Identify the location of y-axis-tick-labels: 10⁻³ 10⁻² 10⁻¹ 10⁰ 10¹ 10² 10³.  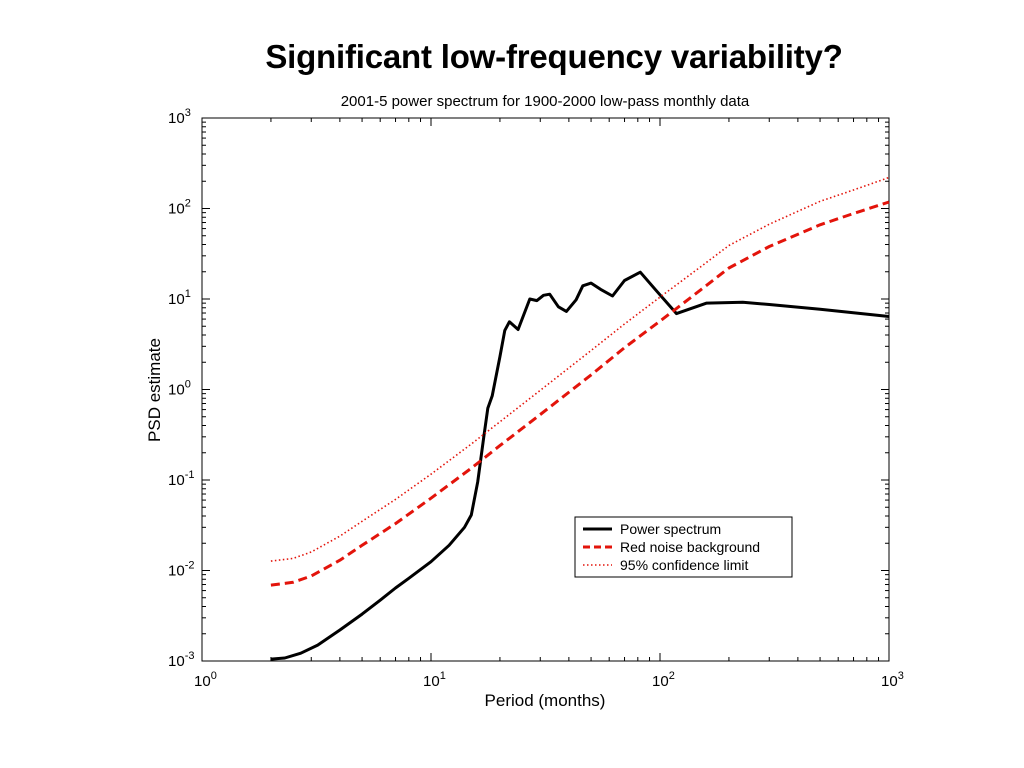
(181, 388).